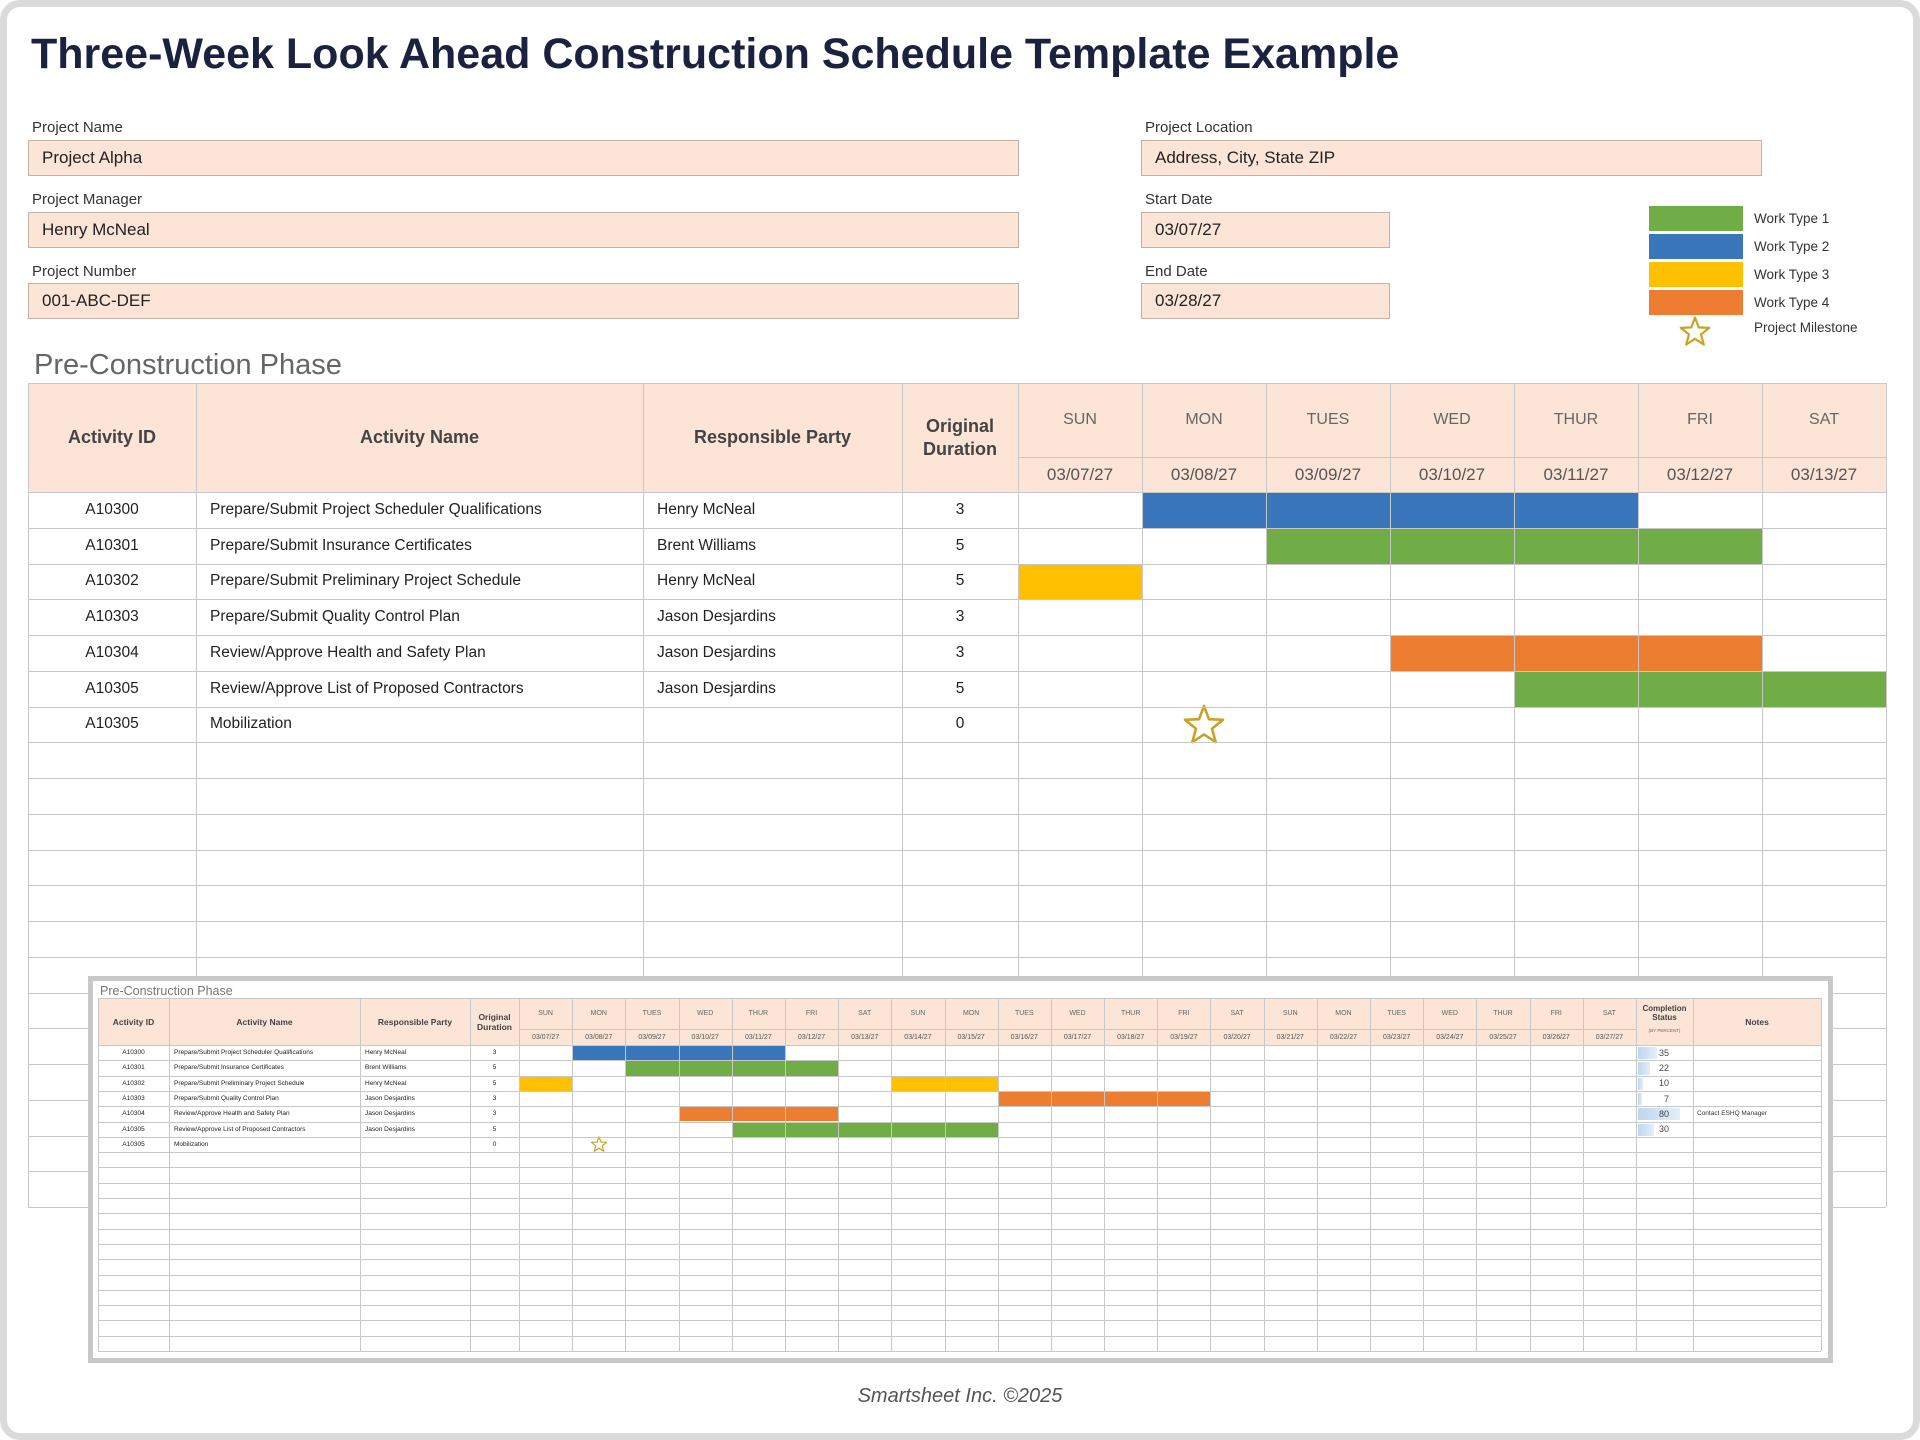 This screenshot has height=1440, width=1920. What do you see at coordinates (545, 1037) in the screenshot?
I see `overview-day-date: 03/07/27` at bounding box center [545, 1037].